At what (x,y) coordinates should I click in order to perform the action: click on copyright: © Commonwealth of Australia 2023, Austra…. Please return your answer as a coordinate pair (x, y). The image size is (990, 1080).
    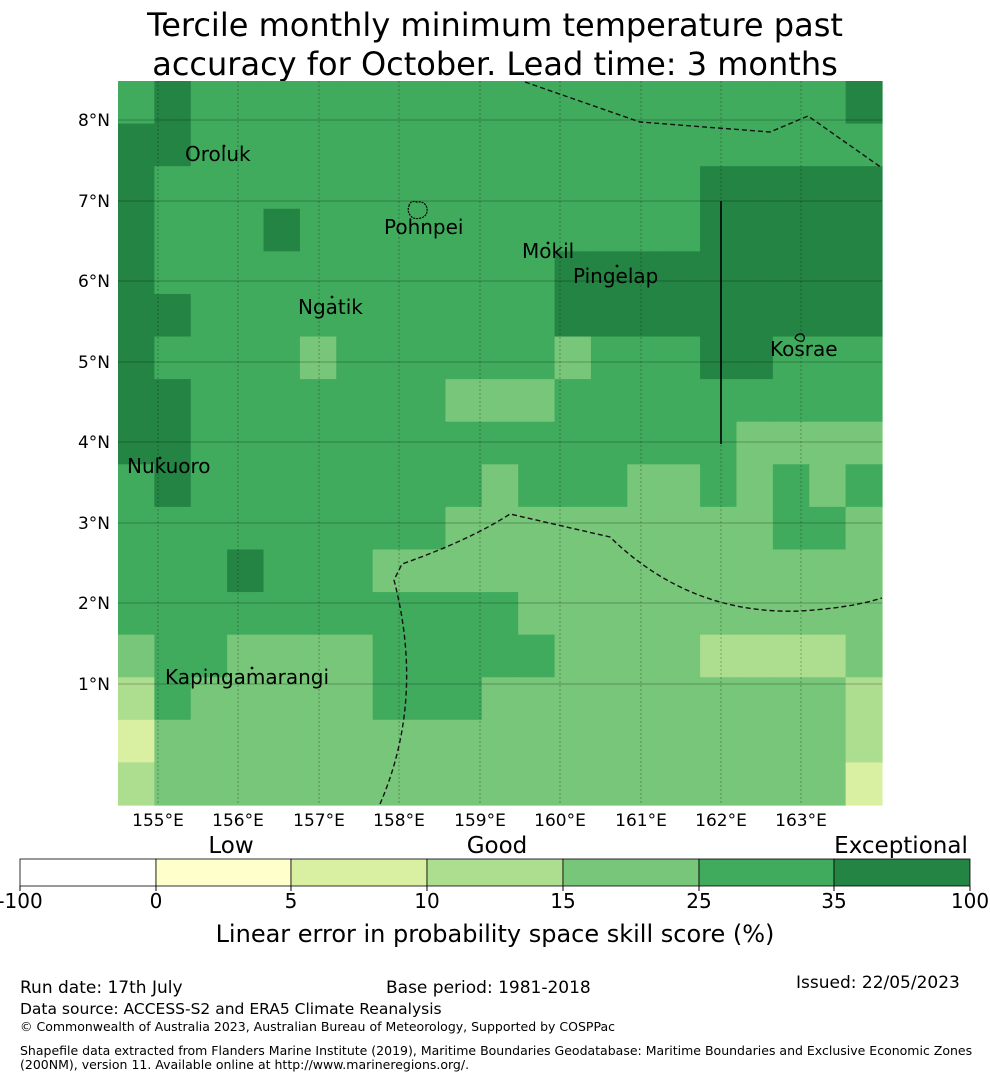
    Looking at the image, I should click on (317, 1026).